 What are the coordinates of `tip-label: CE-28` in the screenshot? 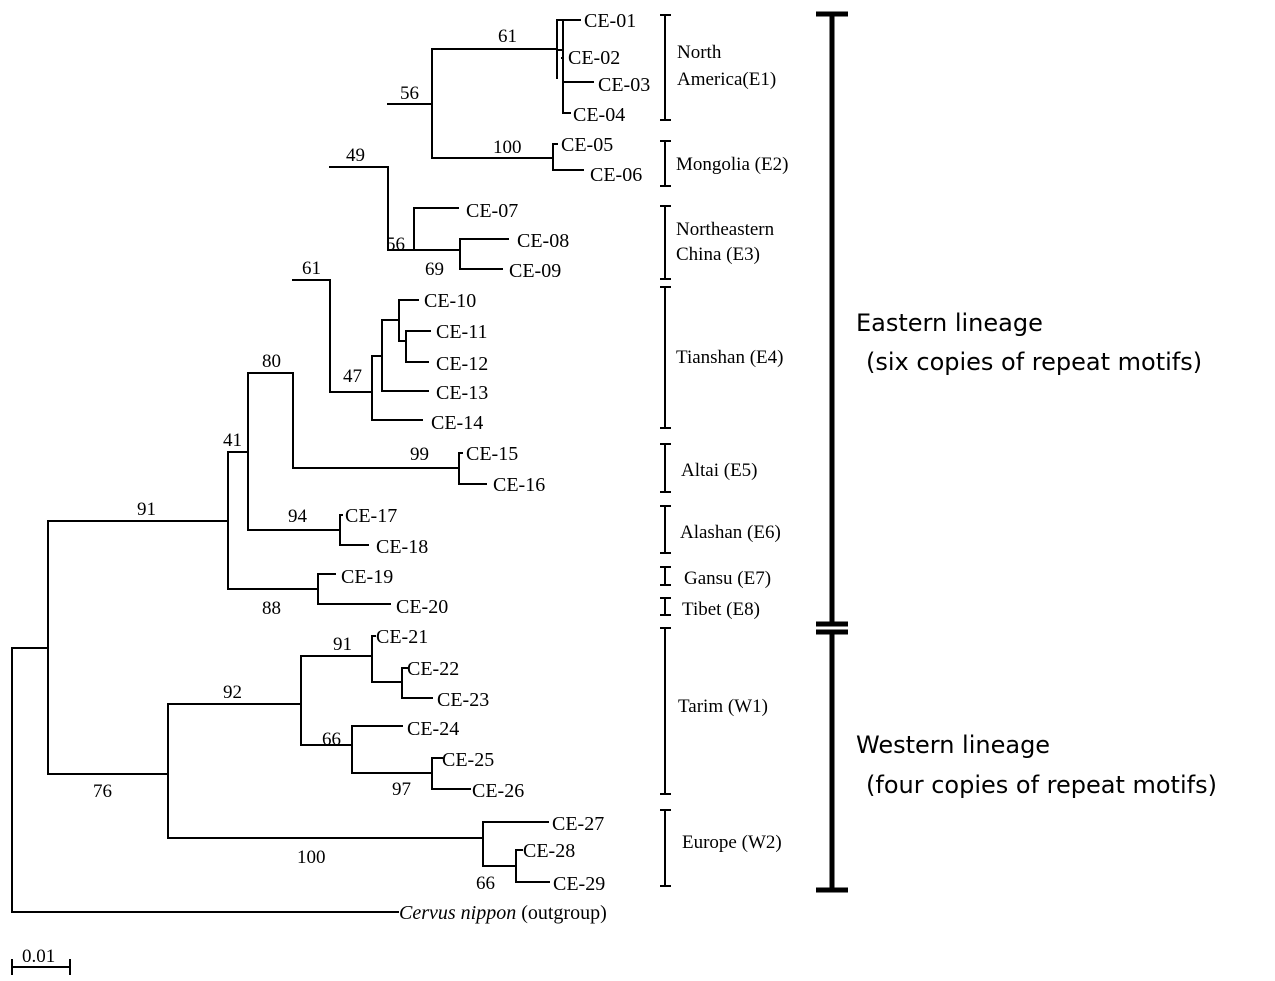 It's located at (549, 851).